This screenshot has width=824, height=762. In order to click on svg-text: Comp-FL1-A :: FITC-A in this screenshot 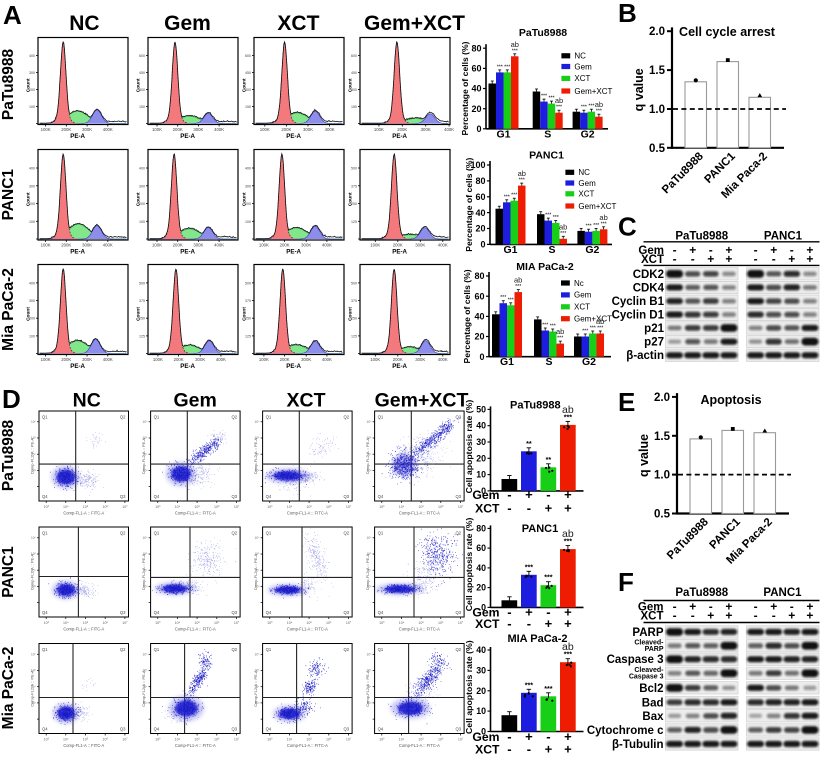, I will do `click(195, 629)`.